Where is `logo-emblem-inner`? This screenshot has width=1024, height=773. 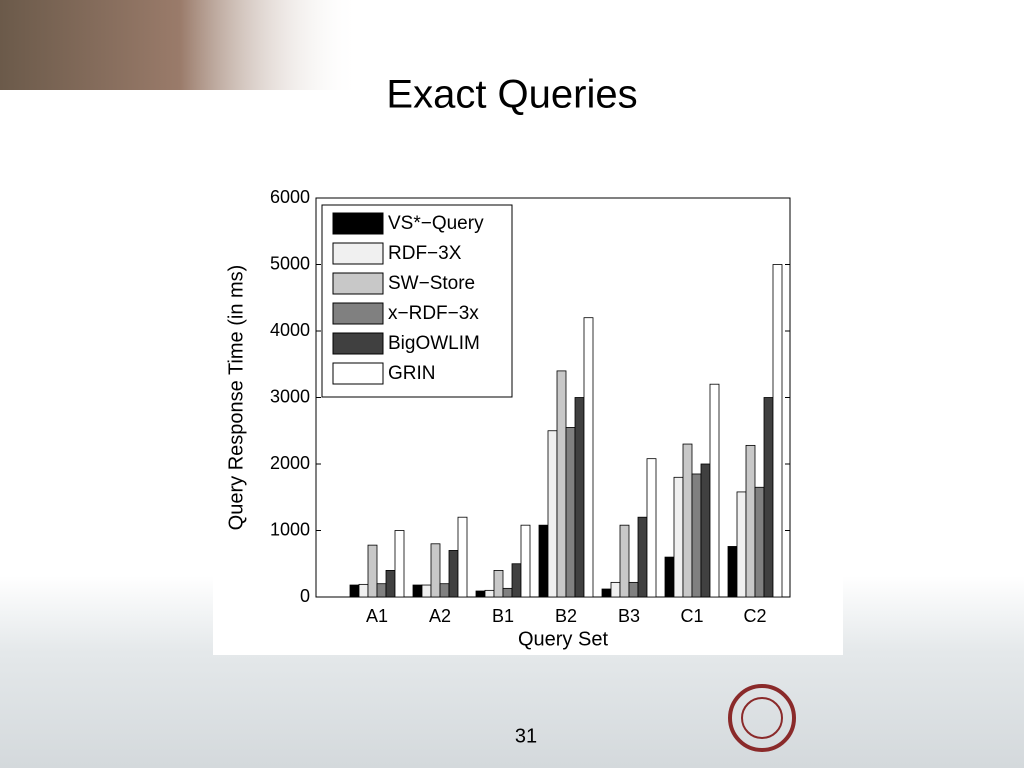 logo-emblem-inner is located at coordinates (762, 718).